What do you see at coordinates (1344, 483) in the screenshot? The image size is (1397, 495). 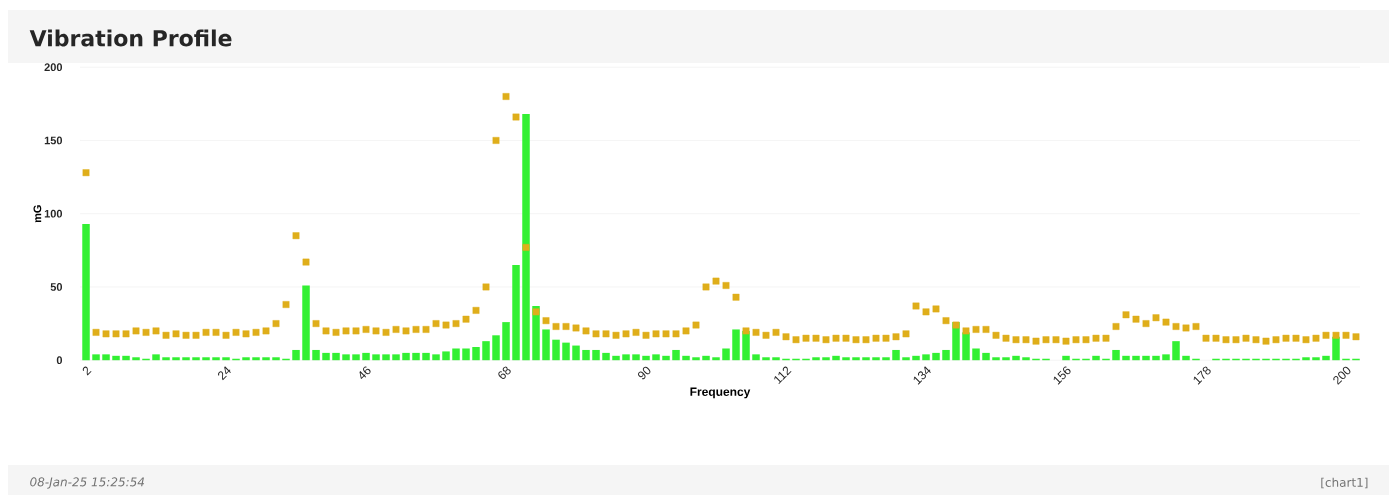 I see `text: [chart1]` at bounding box center [1344, 483].